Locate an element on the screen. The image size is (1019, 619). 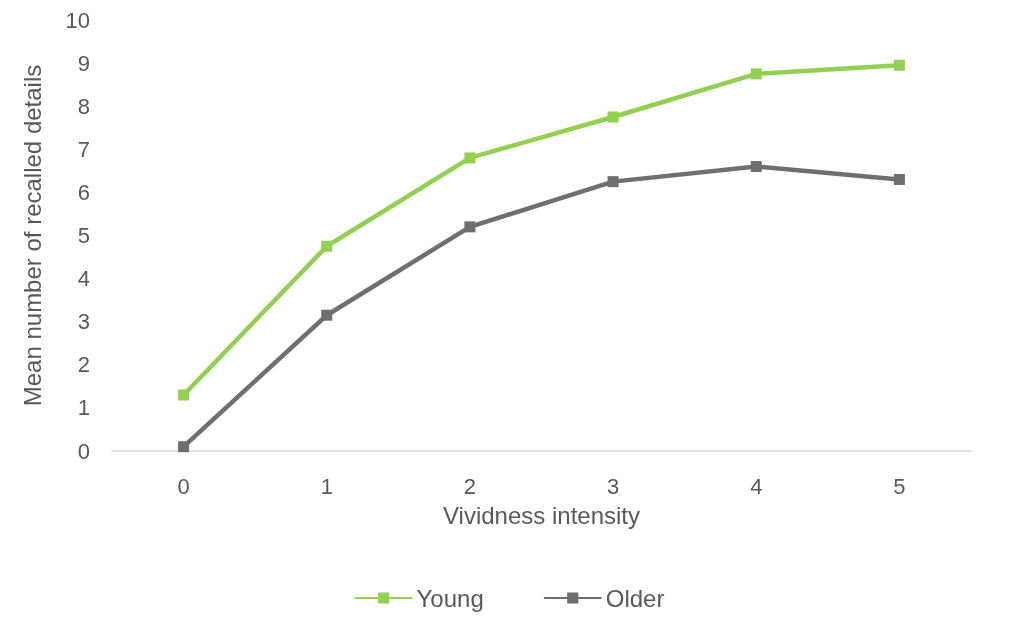
y-tick-label: 2 is located at coordinates (83, 365).